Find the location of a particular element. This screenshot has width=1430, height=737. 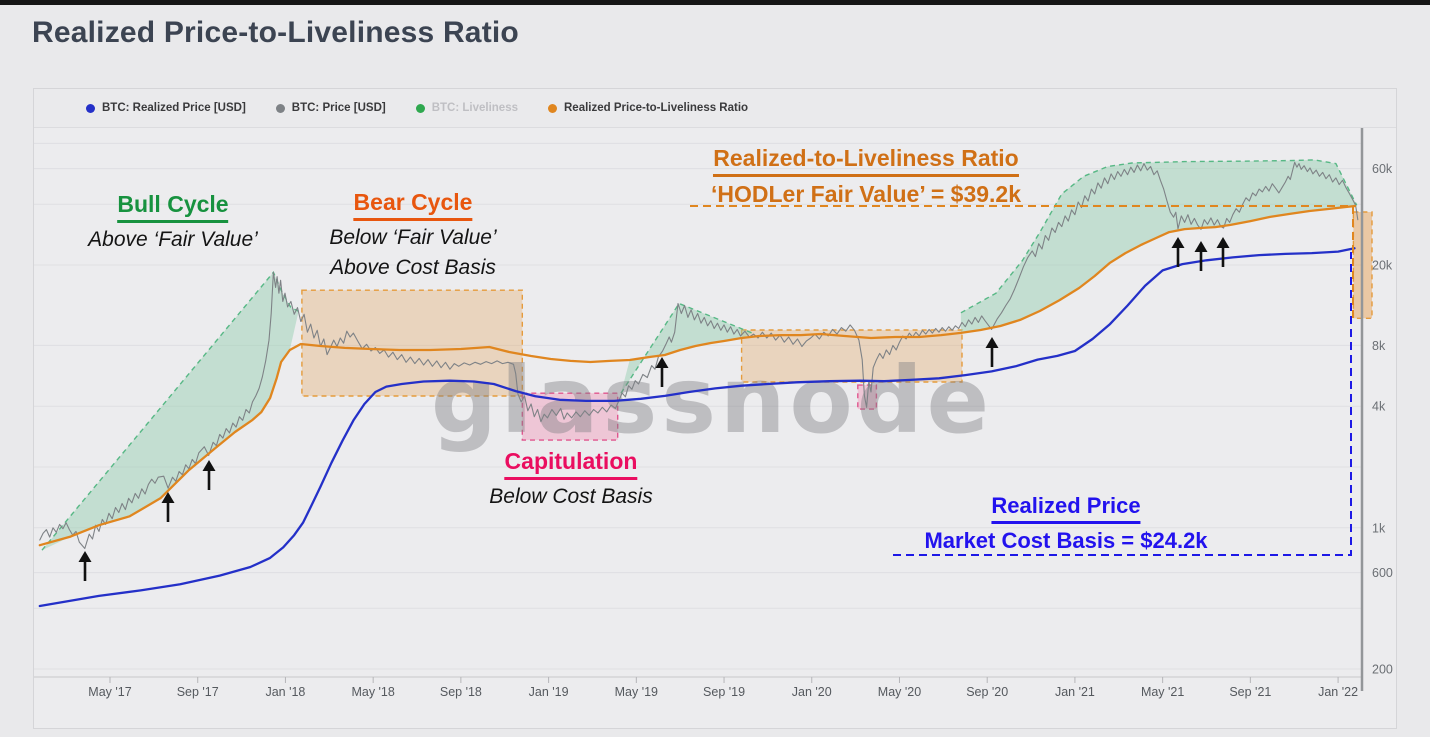

legend-label: BTC: Realized Price [USD] is located at coordinates (174, 108).